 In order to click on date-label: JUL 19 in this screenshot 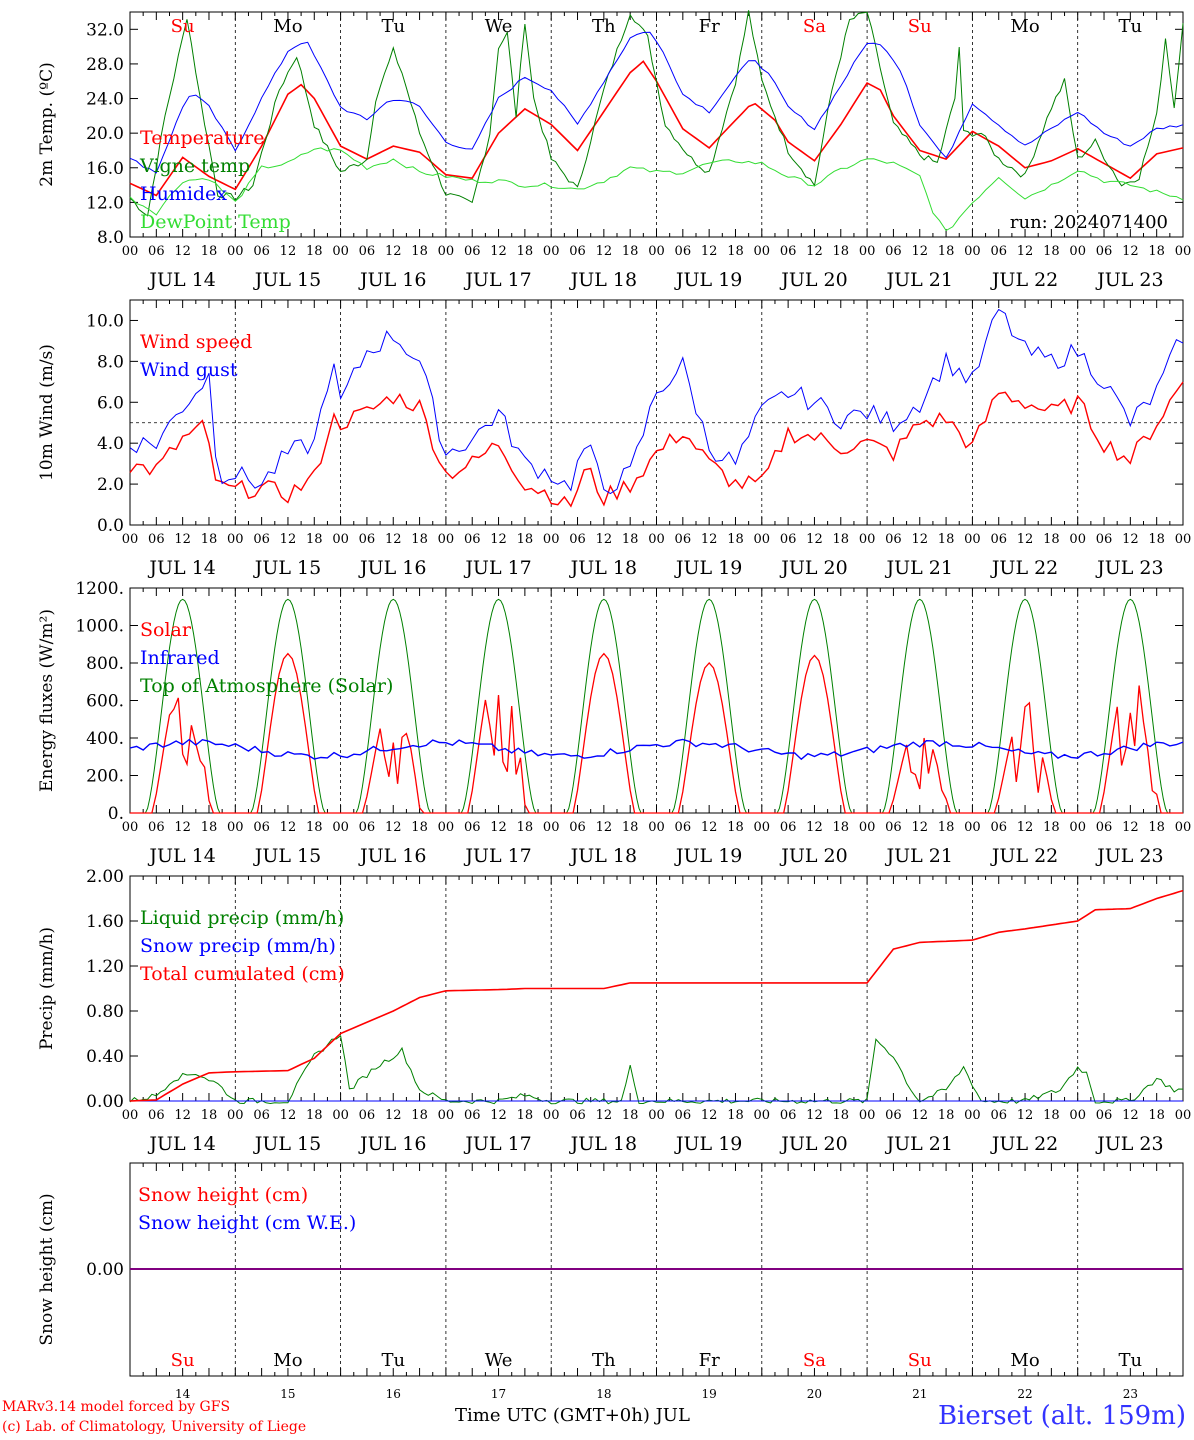, I will do `click(708, 1144)`.